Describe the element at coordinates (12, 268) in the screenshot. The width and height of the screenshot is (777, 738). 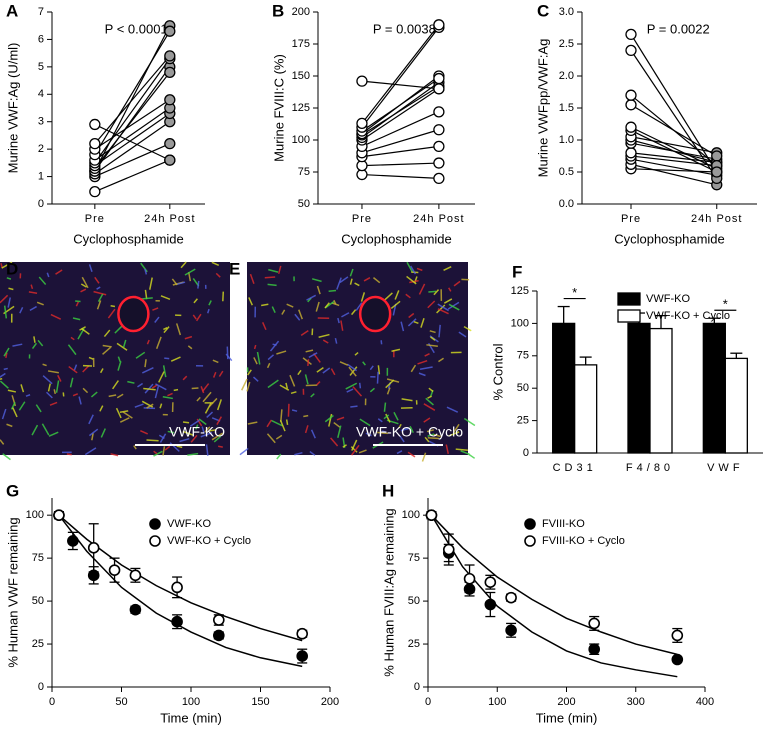
I see `panel-letter: D` at that location.